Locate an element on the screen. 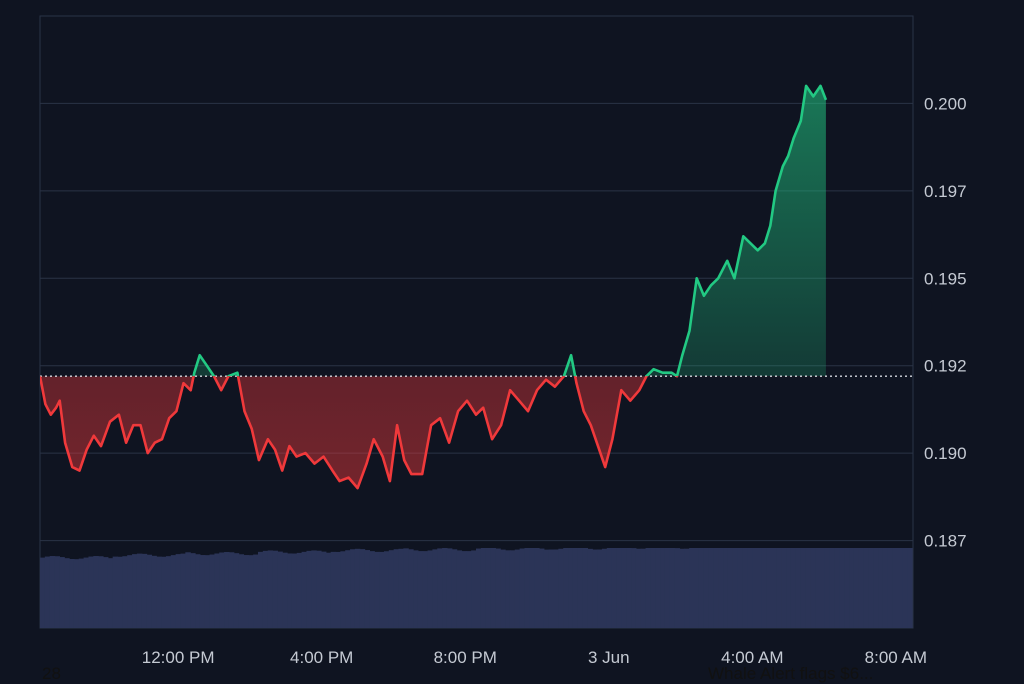  x-tick-label: 4:00 AM is located at coordinates (752, 657).